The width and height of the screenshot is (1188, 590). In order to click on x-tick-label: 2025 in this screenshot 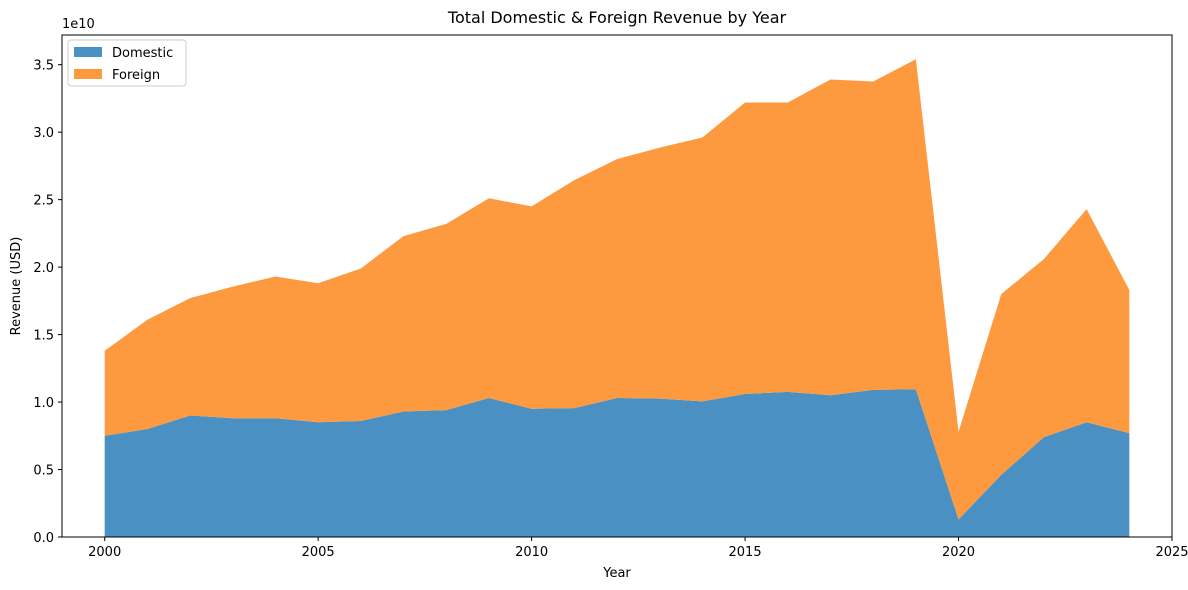, I will do `click(1171, 552)`.